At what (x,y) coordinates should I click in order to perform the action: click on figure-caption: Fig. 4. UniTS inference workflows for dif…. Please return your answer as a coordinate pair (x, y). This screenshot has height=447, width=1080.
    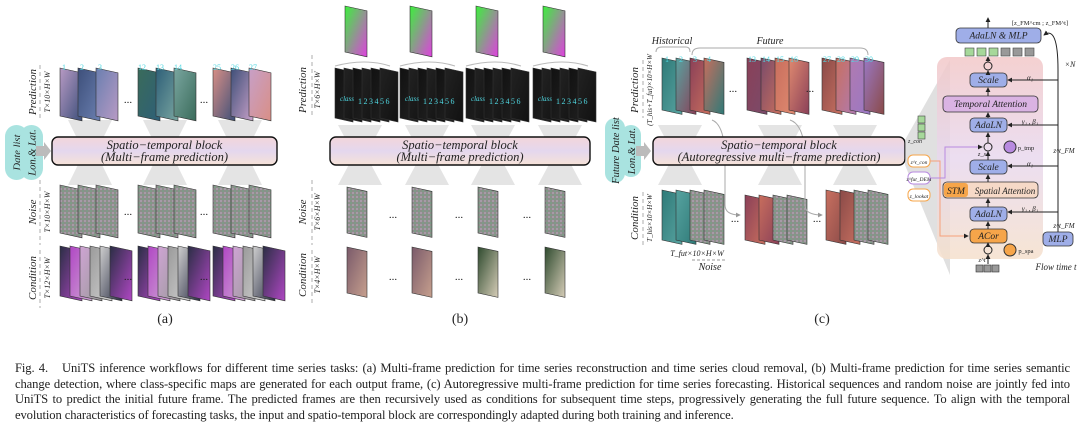
    Looking at the image, I should click on (542, 392).